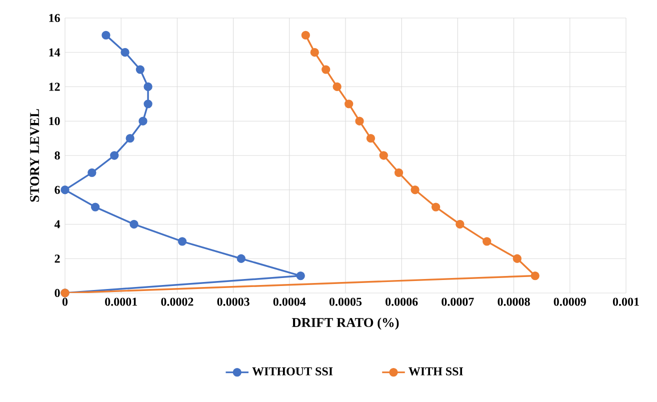  I want to click on y-axis-title: STORY LEVEL, so click(35, 155).